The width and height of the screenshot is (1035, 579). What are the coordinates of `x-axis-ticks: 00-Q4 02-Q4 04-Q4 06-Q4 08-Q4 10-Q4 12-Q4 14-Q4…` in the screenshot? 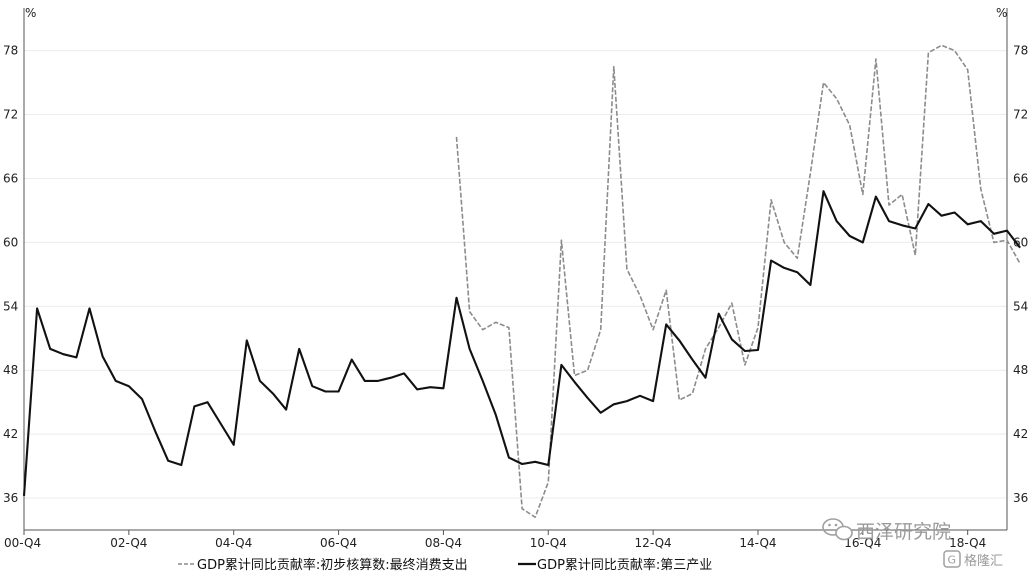 It's located at (495, 540).